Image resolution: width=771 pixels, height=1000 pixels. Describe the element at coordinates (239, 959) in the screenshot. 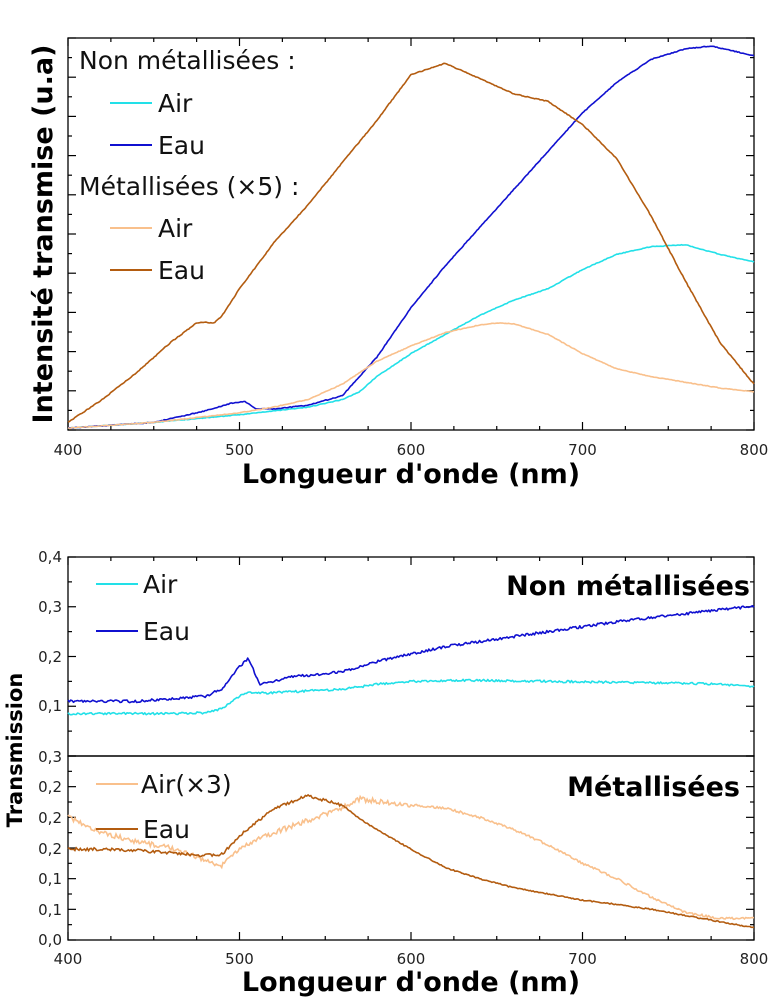

I see `bottom-x-tick-label-500: 500` at that location.